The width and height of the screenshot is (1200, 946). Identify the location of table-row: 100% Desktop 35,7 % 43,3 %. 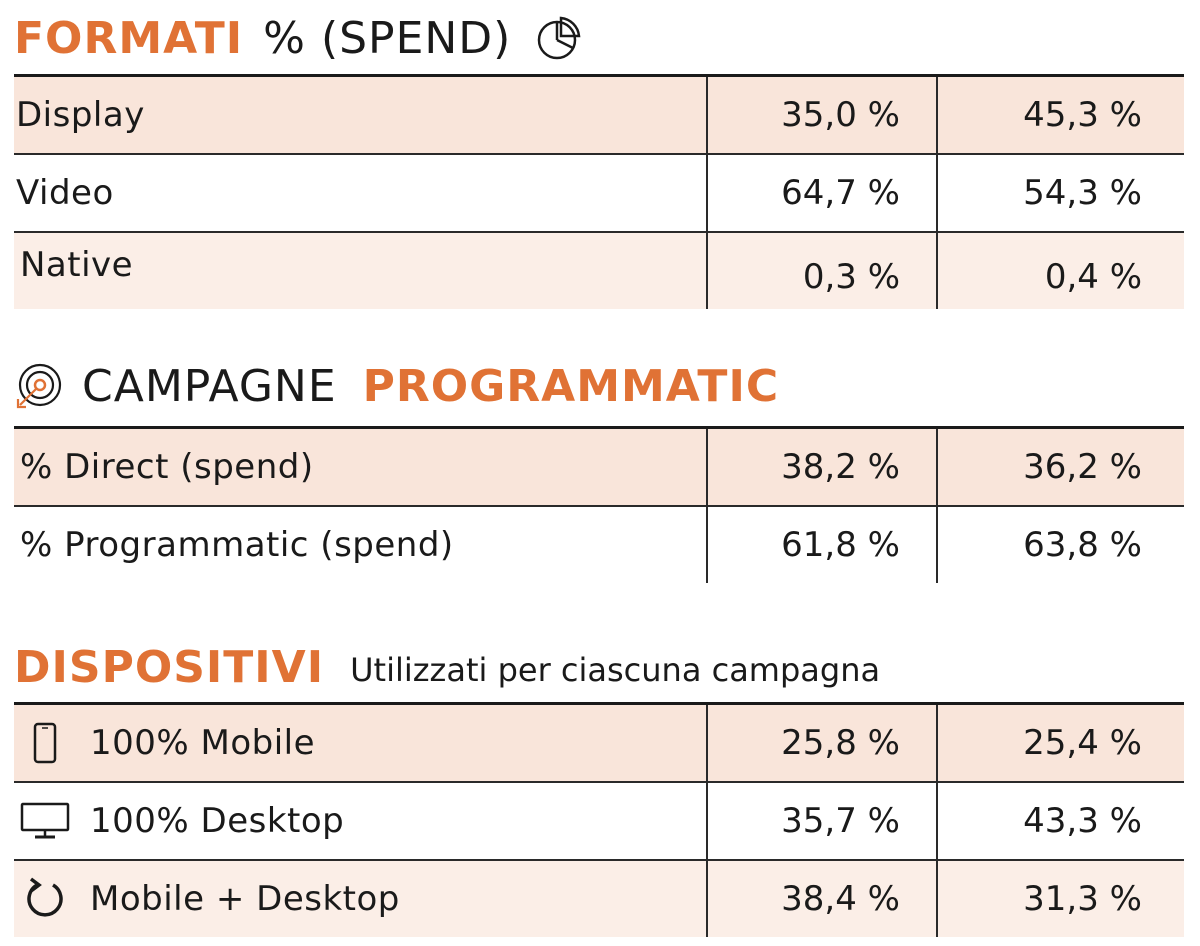
(599, 822).